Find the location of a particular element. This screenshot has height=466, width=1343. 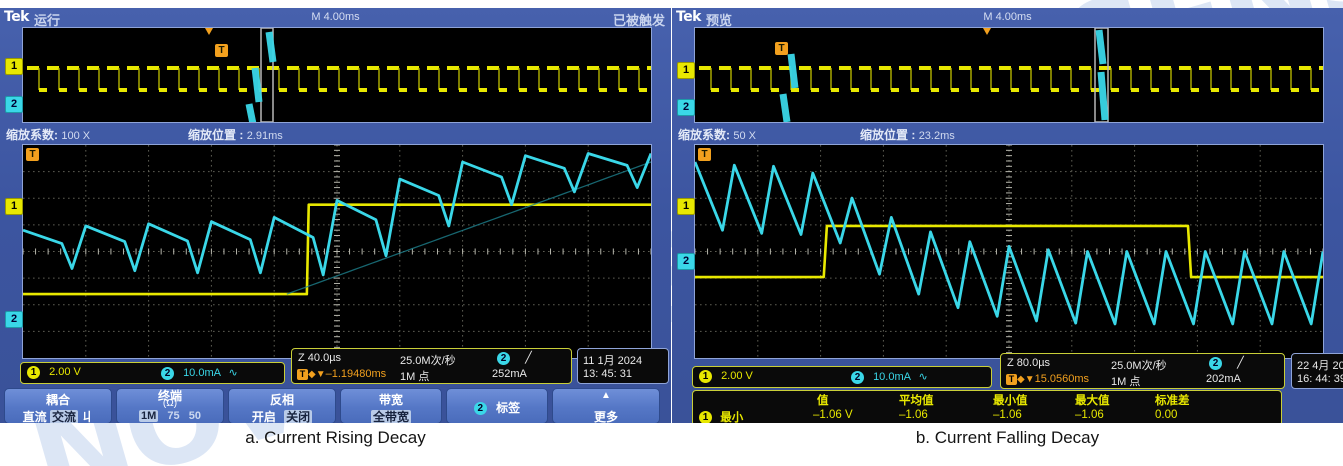

datetime-readout-a: 11 1月 2024 13: 45: 31 is located at coordinates (623, 366).